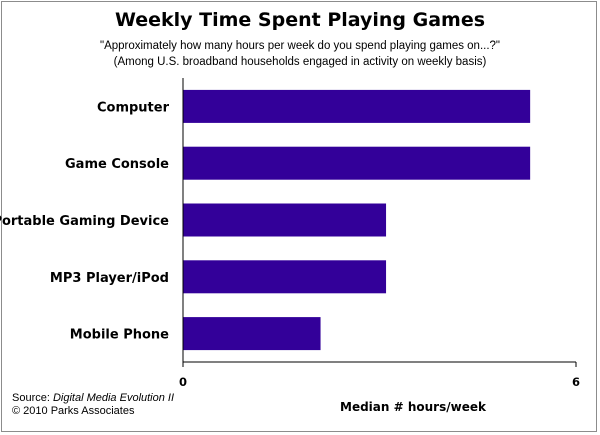  I want to click on x-tick-label: 0, so click(183, 382).